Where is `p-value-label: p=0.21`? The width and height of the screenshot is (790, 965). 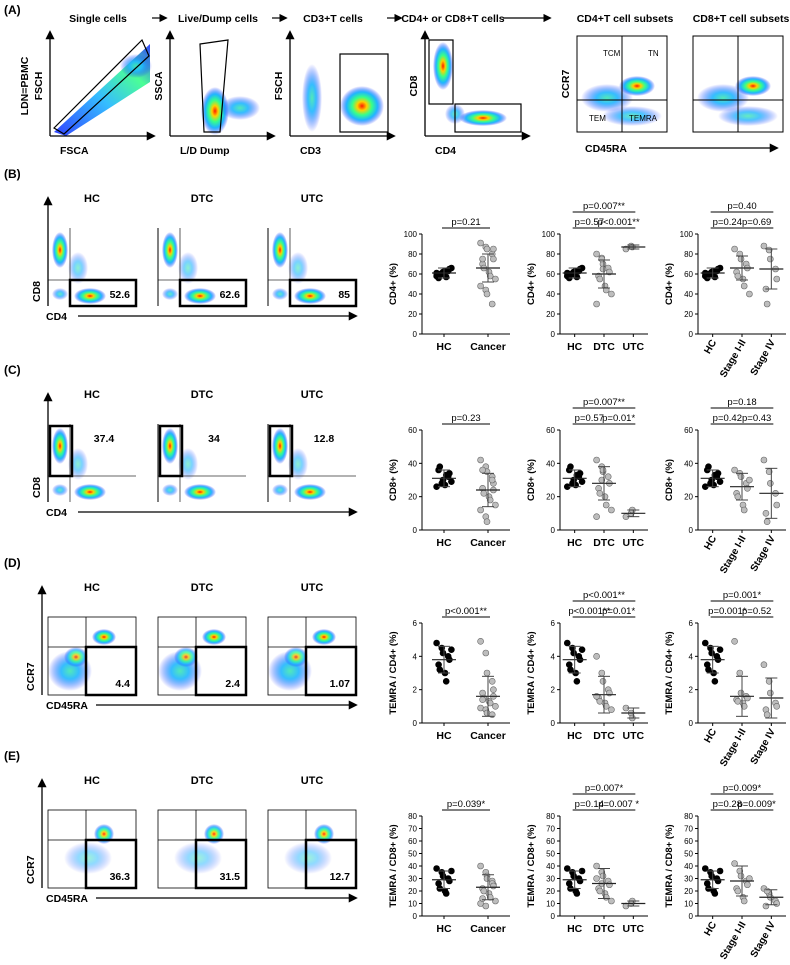 p-value-label: p=0.21 is located at coordinates (465, 222).